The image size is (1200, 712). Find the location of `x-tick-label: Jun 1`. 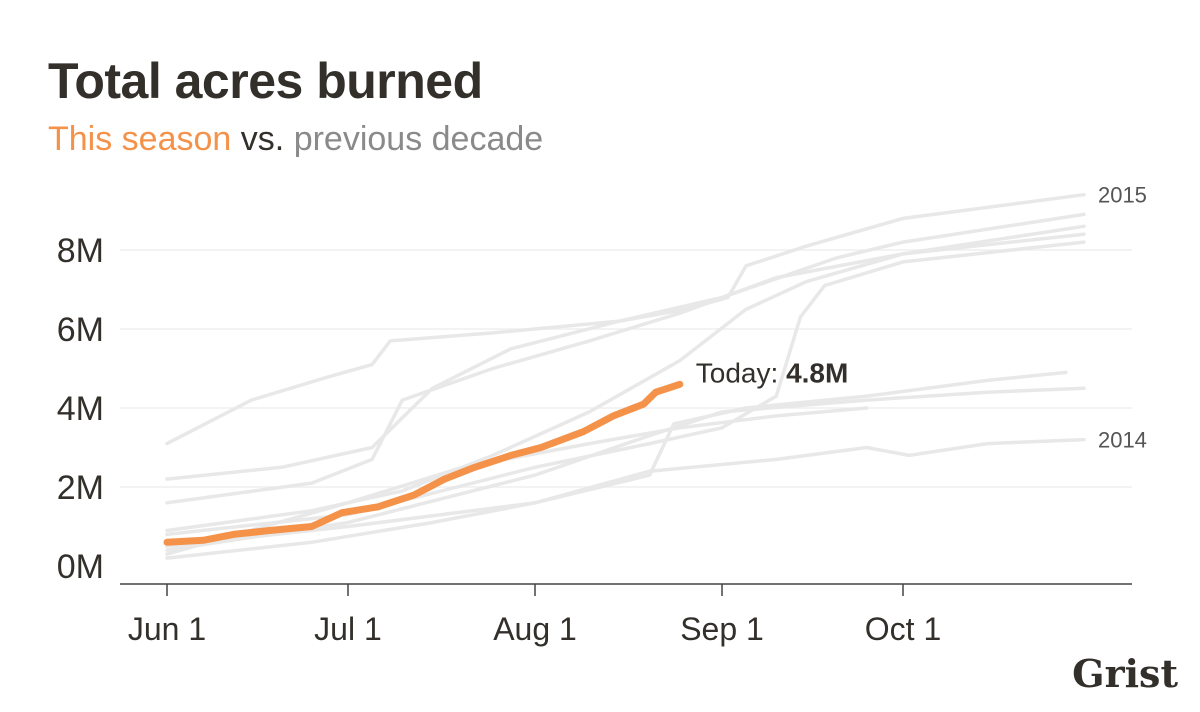

x-tick-label: Jun 1 is located at coordinates (167, 629).